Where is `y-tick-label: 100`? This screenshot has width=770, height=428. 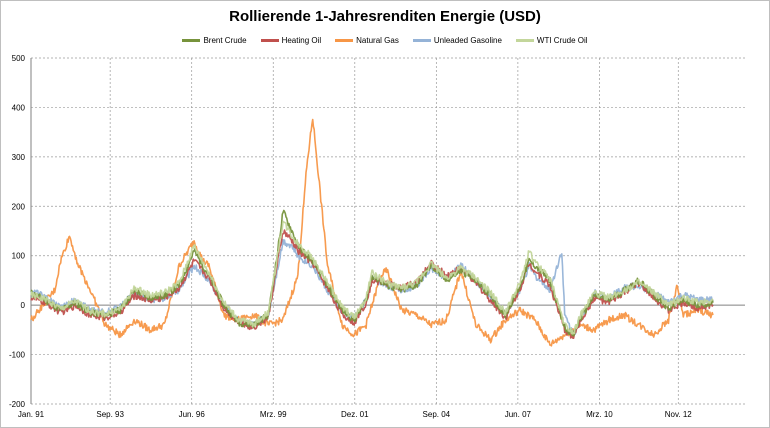
y-tick-label: 100 is located at coordinates (19, 256).